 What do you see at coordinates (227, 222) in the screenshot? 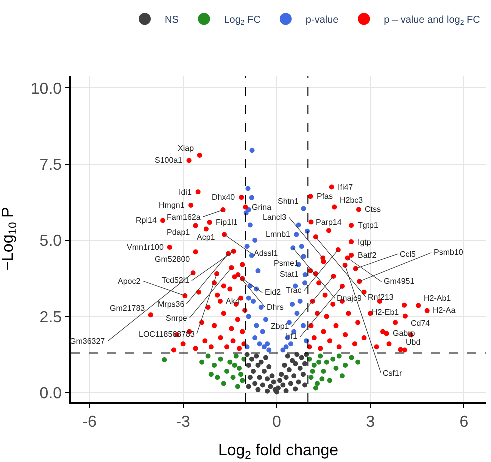
I see `annotation: Fip1l1` at bounding box center [227, 222].